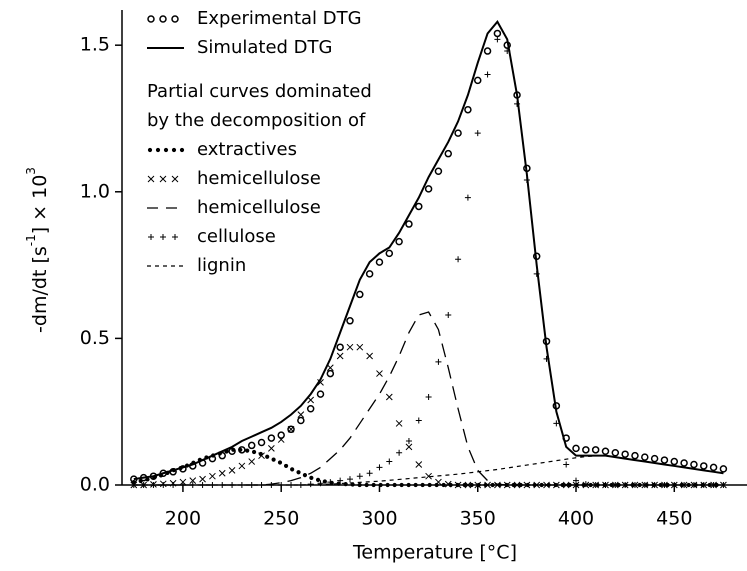 The width and height of the screenshot is (747, 571). I want to click on y-tick-label: 0.5, so click(95, 338).